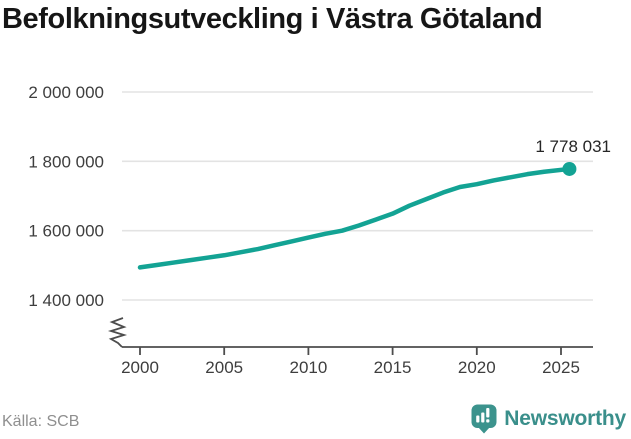 Image resolution: width=631 pixels, height=439 pixels. What do you see at coordinates (393, 367) in the screenshot?
I see `x-axis-tick-label: 2015` at bounding box center [393, 367].